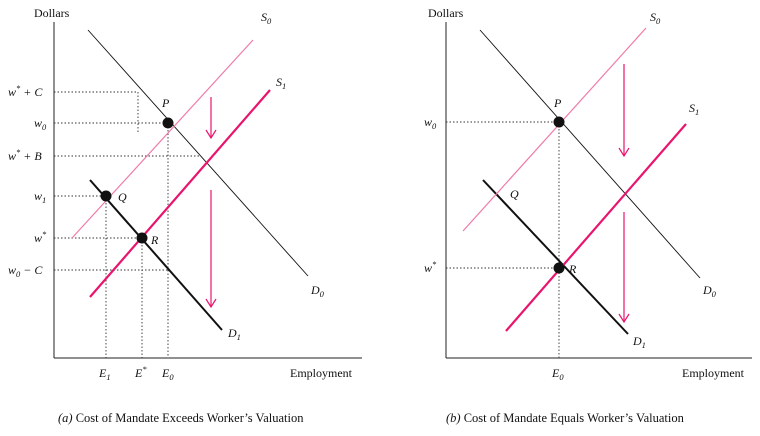 This screenshot has width=760, height=436. What do you see at coordinates (559, 268) in the screenshot?
I see `panel-b-point-r` at bounding box center [559, 268].